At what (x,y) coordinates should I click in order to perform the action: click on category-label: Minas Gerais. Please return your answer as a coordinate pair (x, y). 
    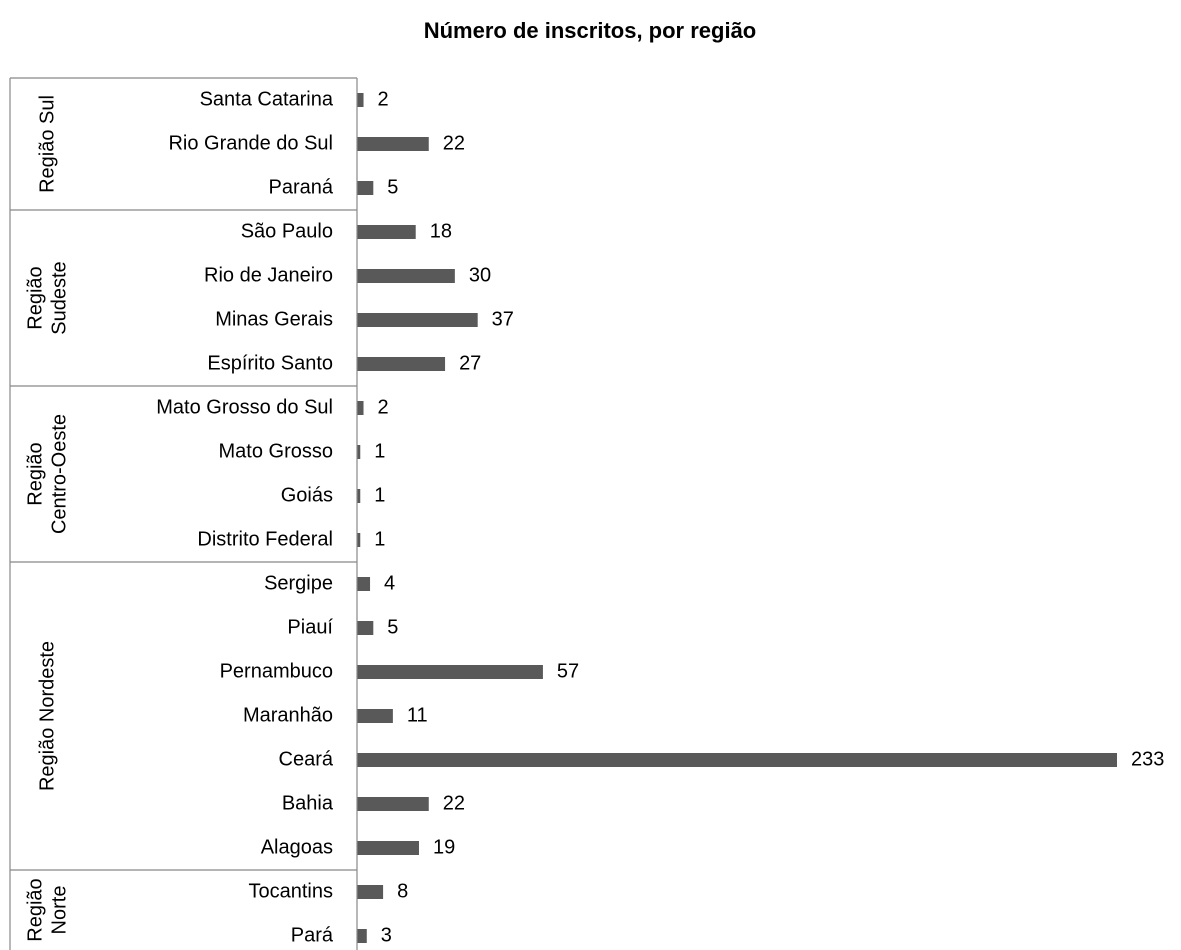
    Looking at the image, I should click on (274, 319).